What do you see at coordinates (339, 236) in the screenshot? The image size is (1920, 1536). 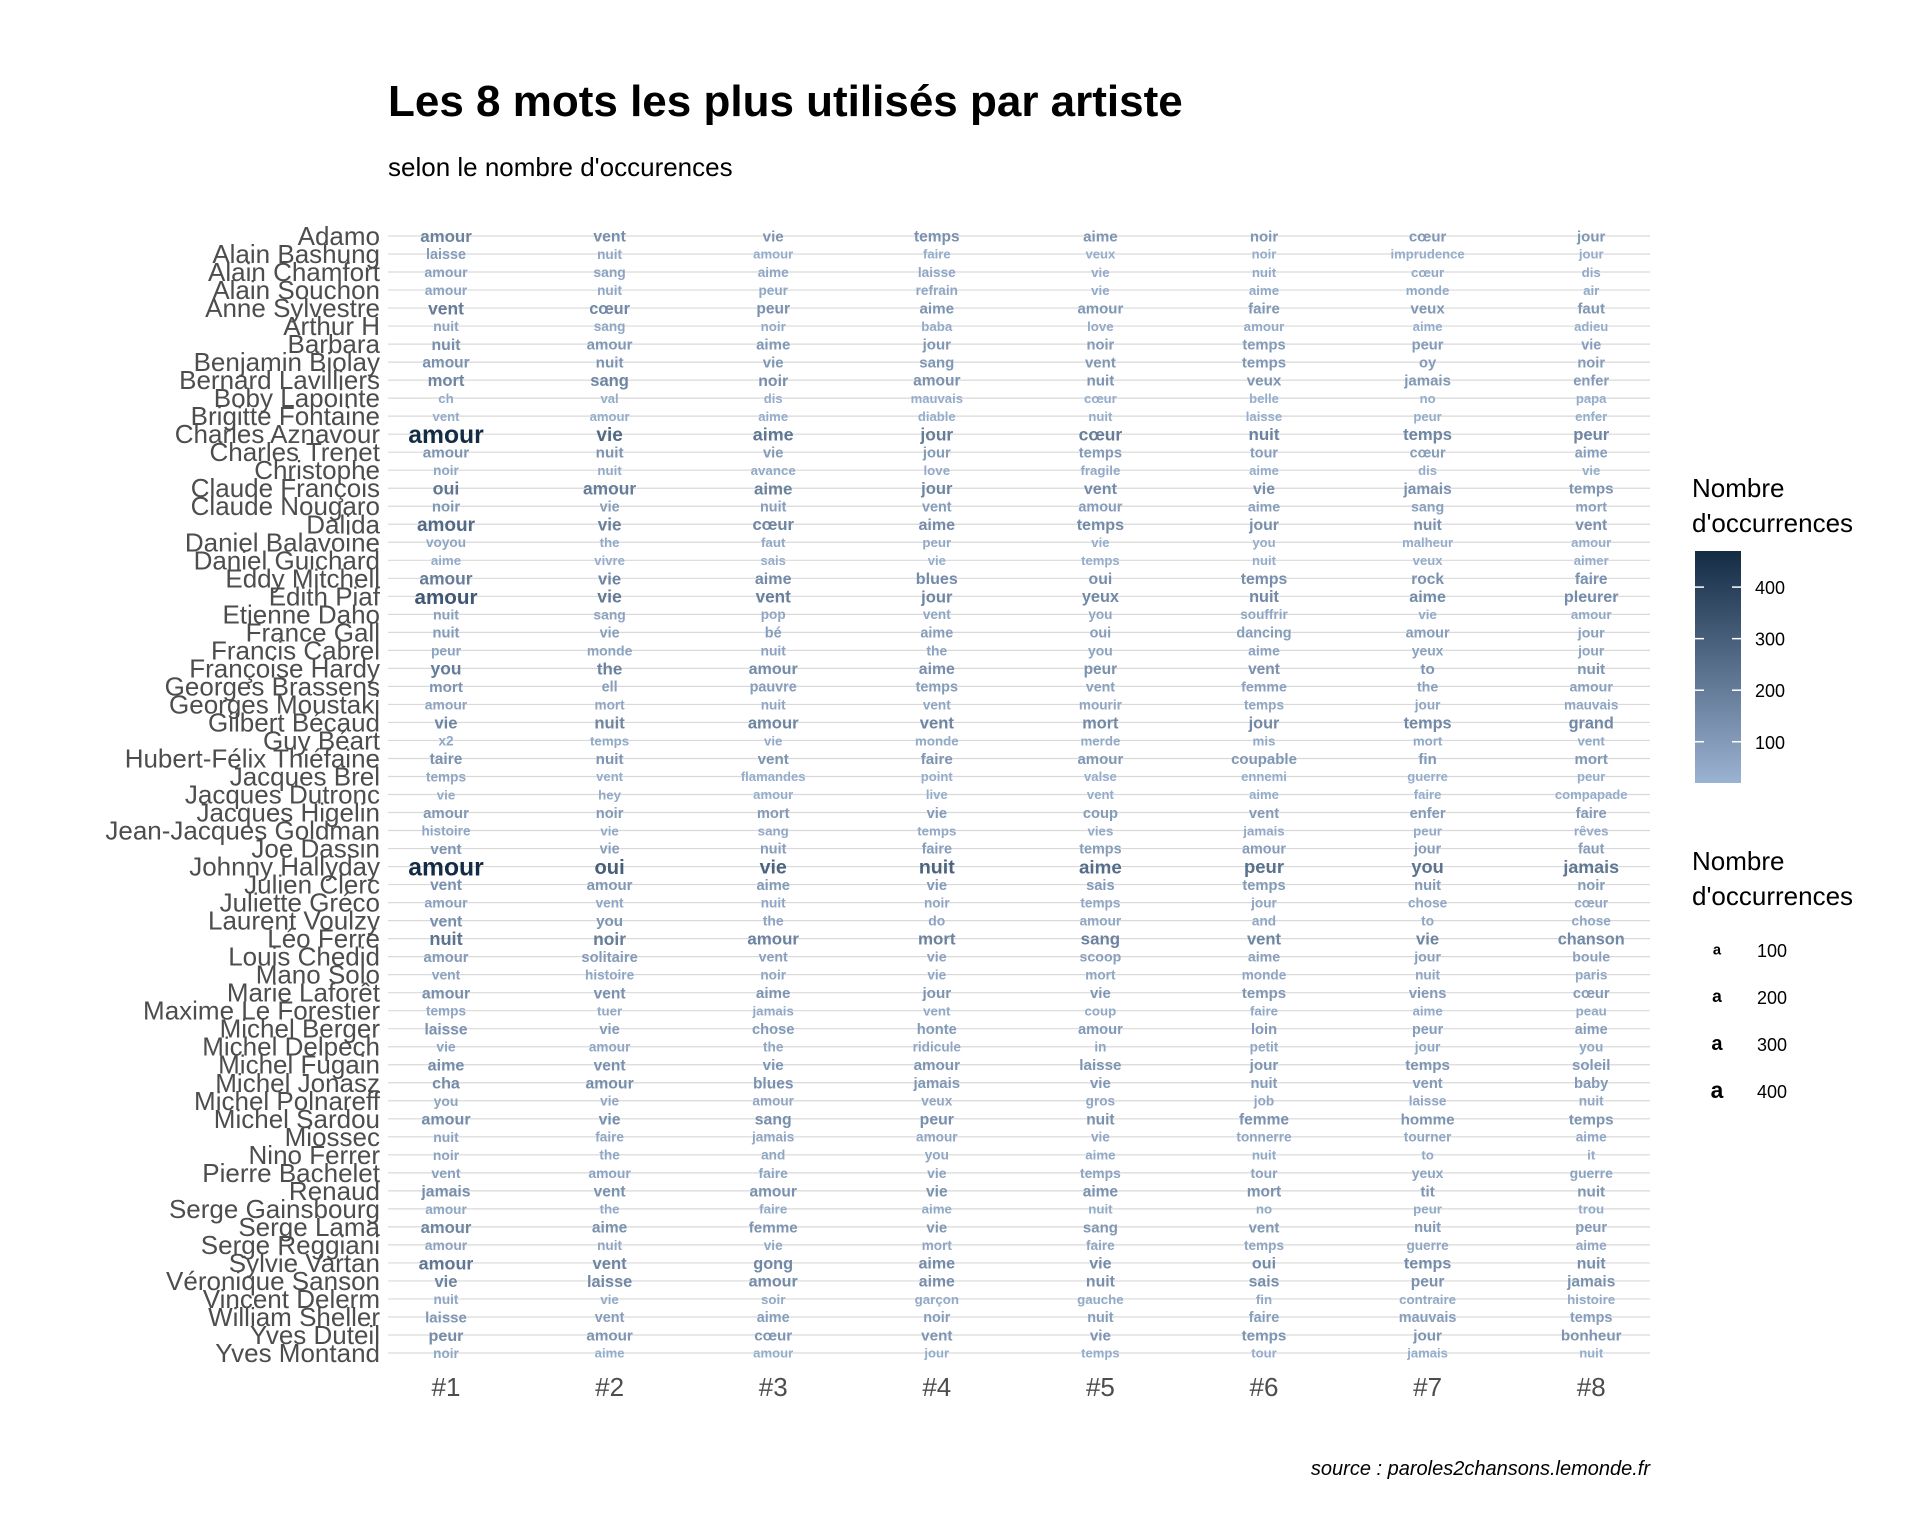 I see `artist-label: Adamo` at bounding box center [339, 236].